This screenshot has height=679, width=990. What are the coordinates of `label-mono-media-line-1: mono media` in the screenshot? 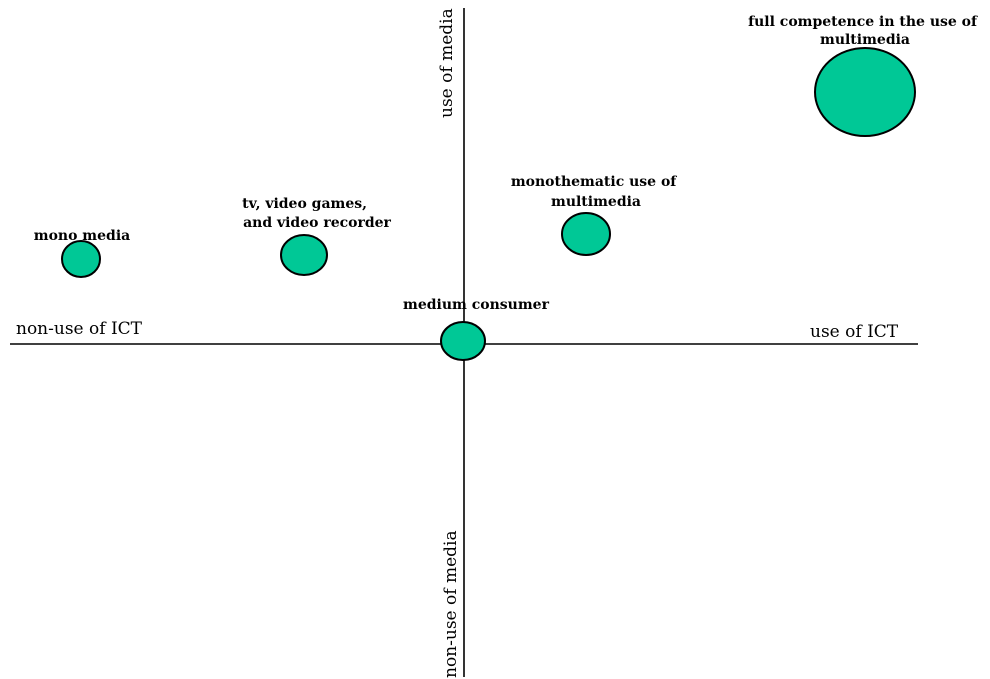 It's located at (82, 236).